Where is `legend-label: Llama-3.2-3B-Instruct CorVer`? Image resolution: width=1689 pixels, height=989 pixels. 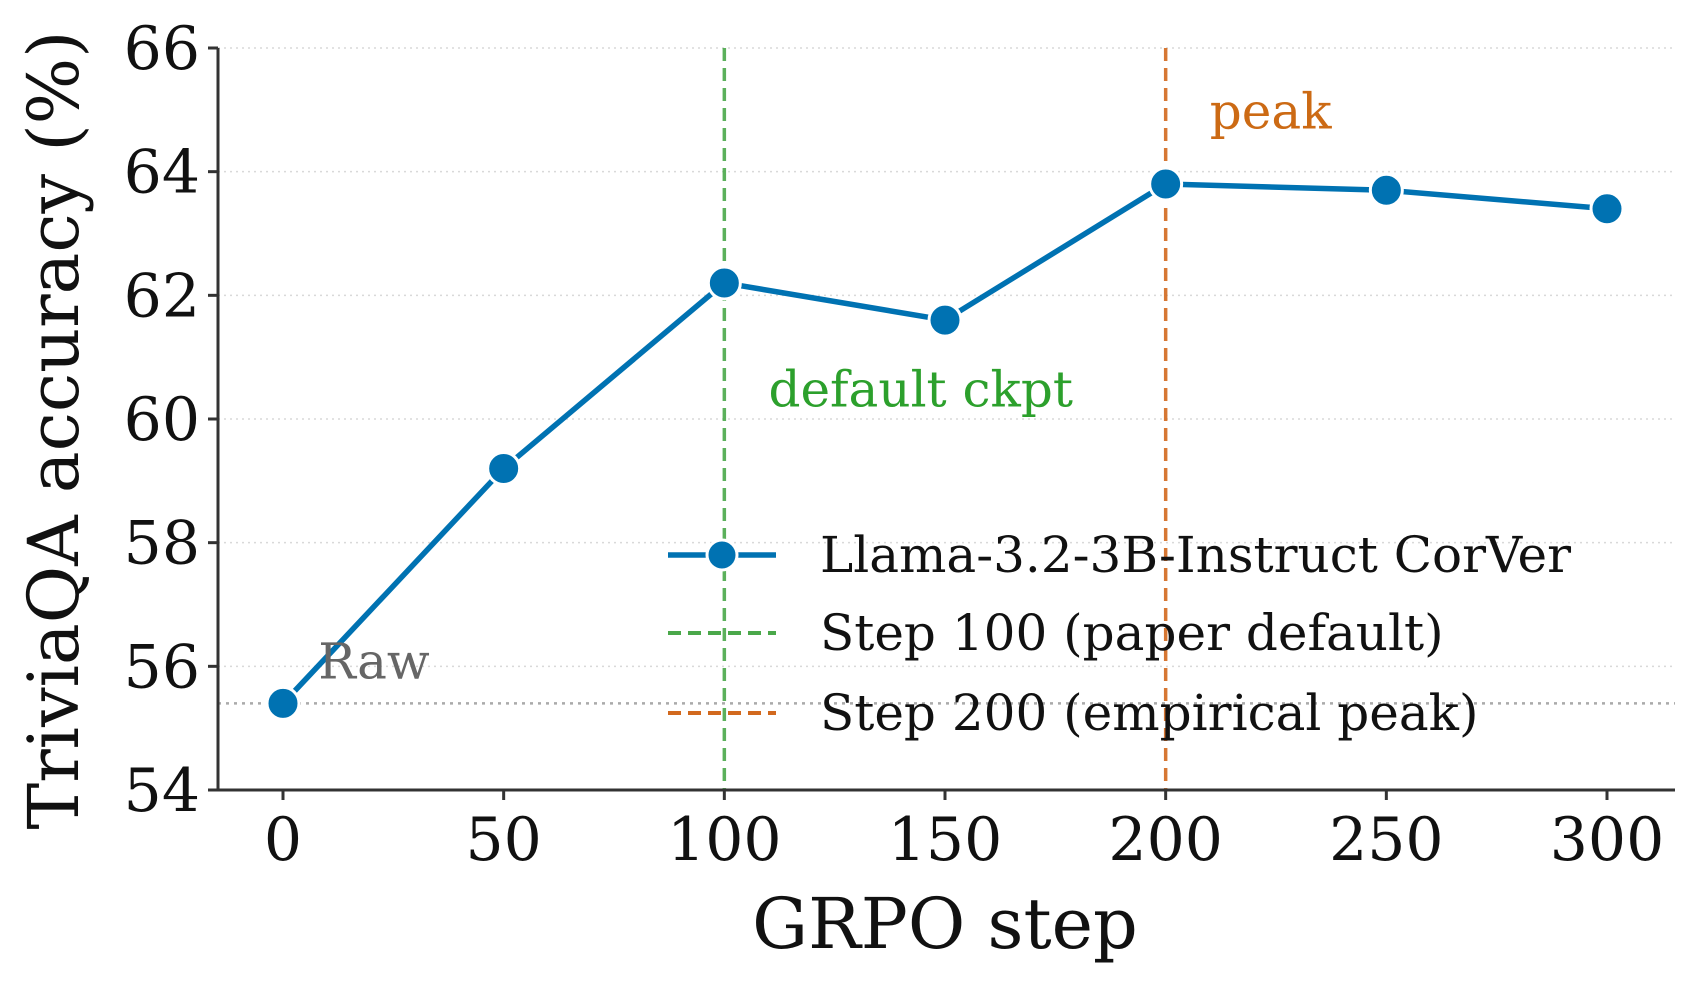 legend-label: Llama-3.2-3B-Instruct CorVer is located at coordinates (1195, 555).